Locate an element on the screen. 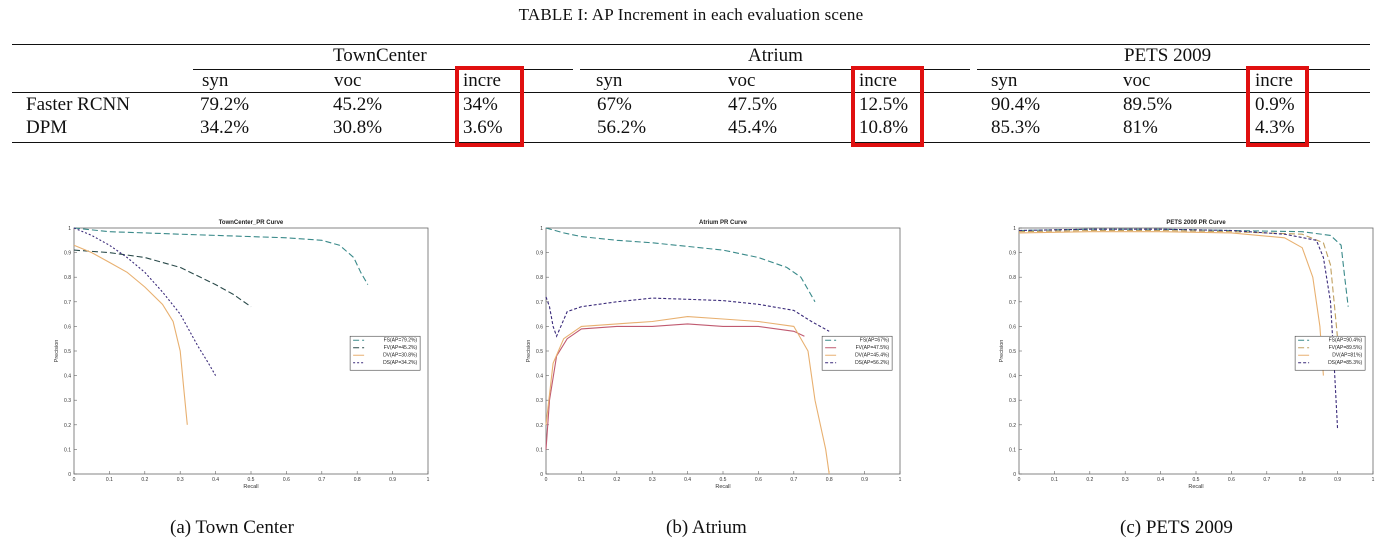 This screenshot has width=1382, height=543. table-cell: 47.5% is located at coordinates (753, 104).